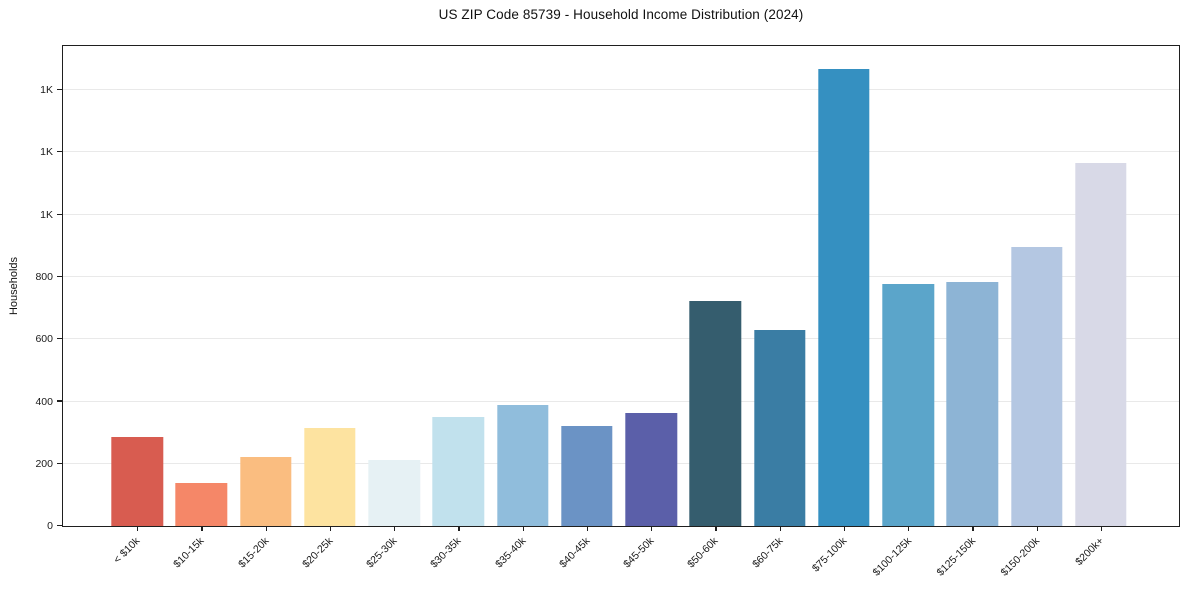 This screenshot has height=590, width=1189. I want to click on y-tick-label: 600, so click(44, 339).